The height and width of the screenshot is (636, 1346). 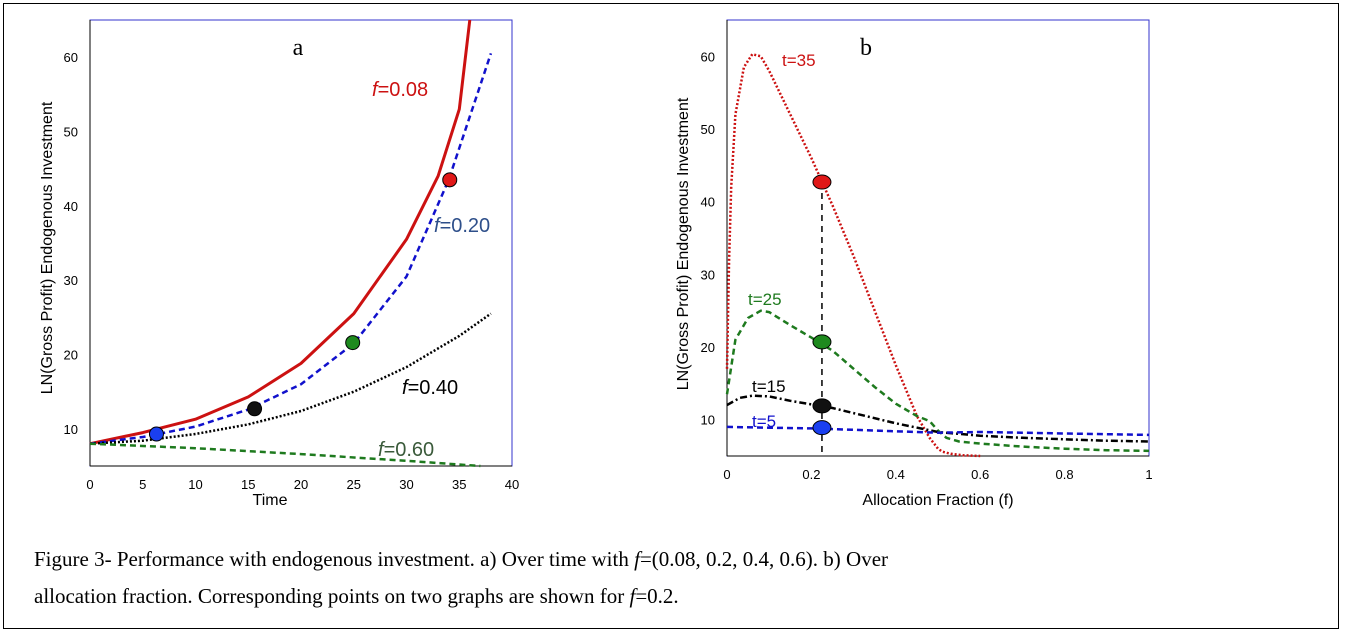 What do you see at coordinates (430, 388) in the screenshot?
I see `series-label-f040: f=0.40` at bounding box center [430, 388].